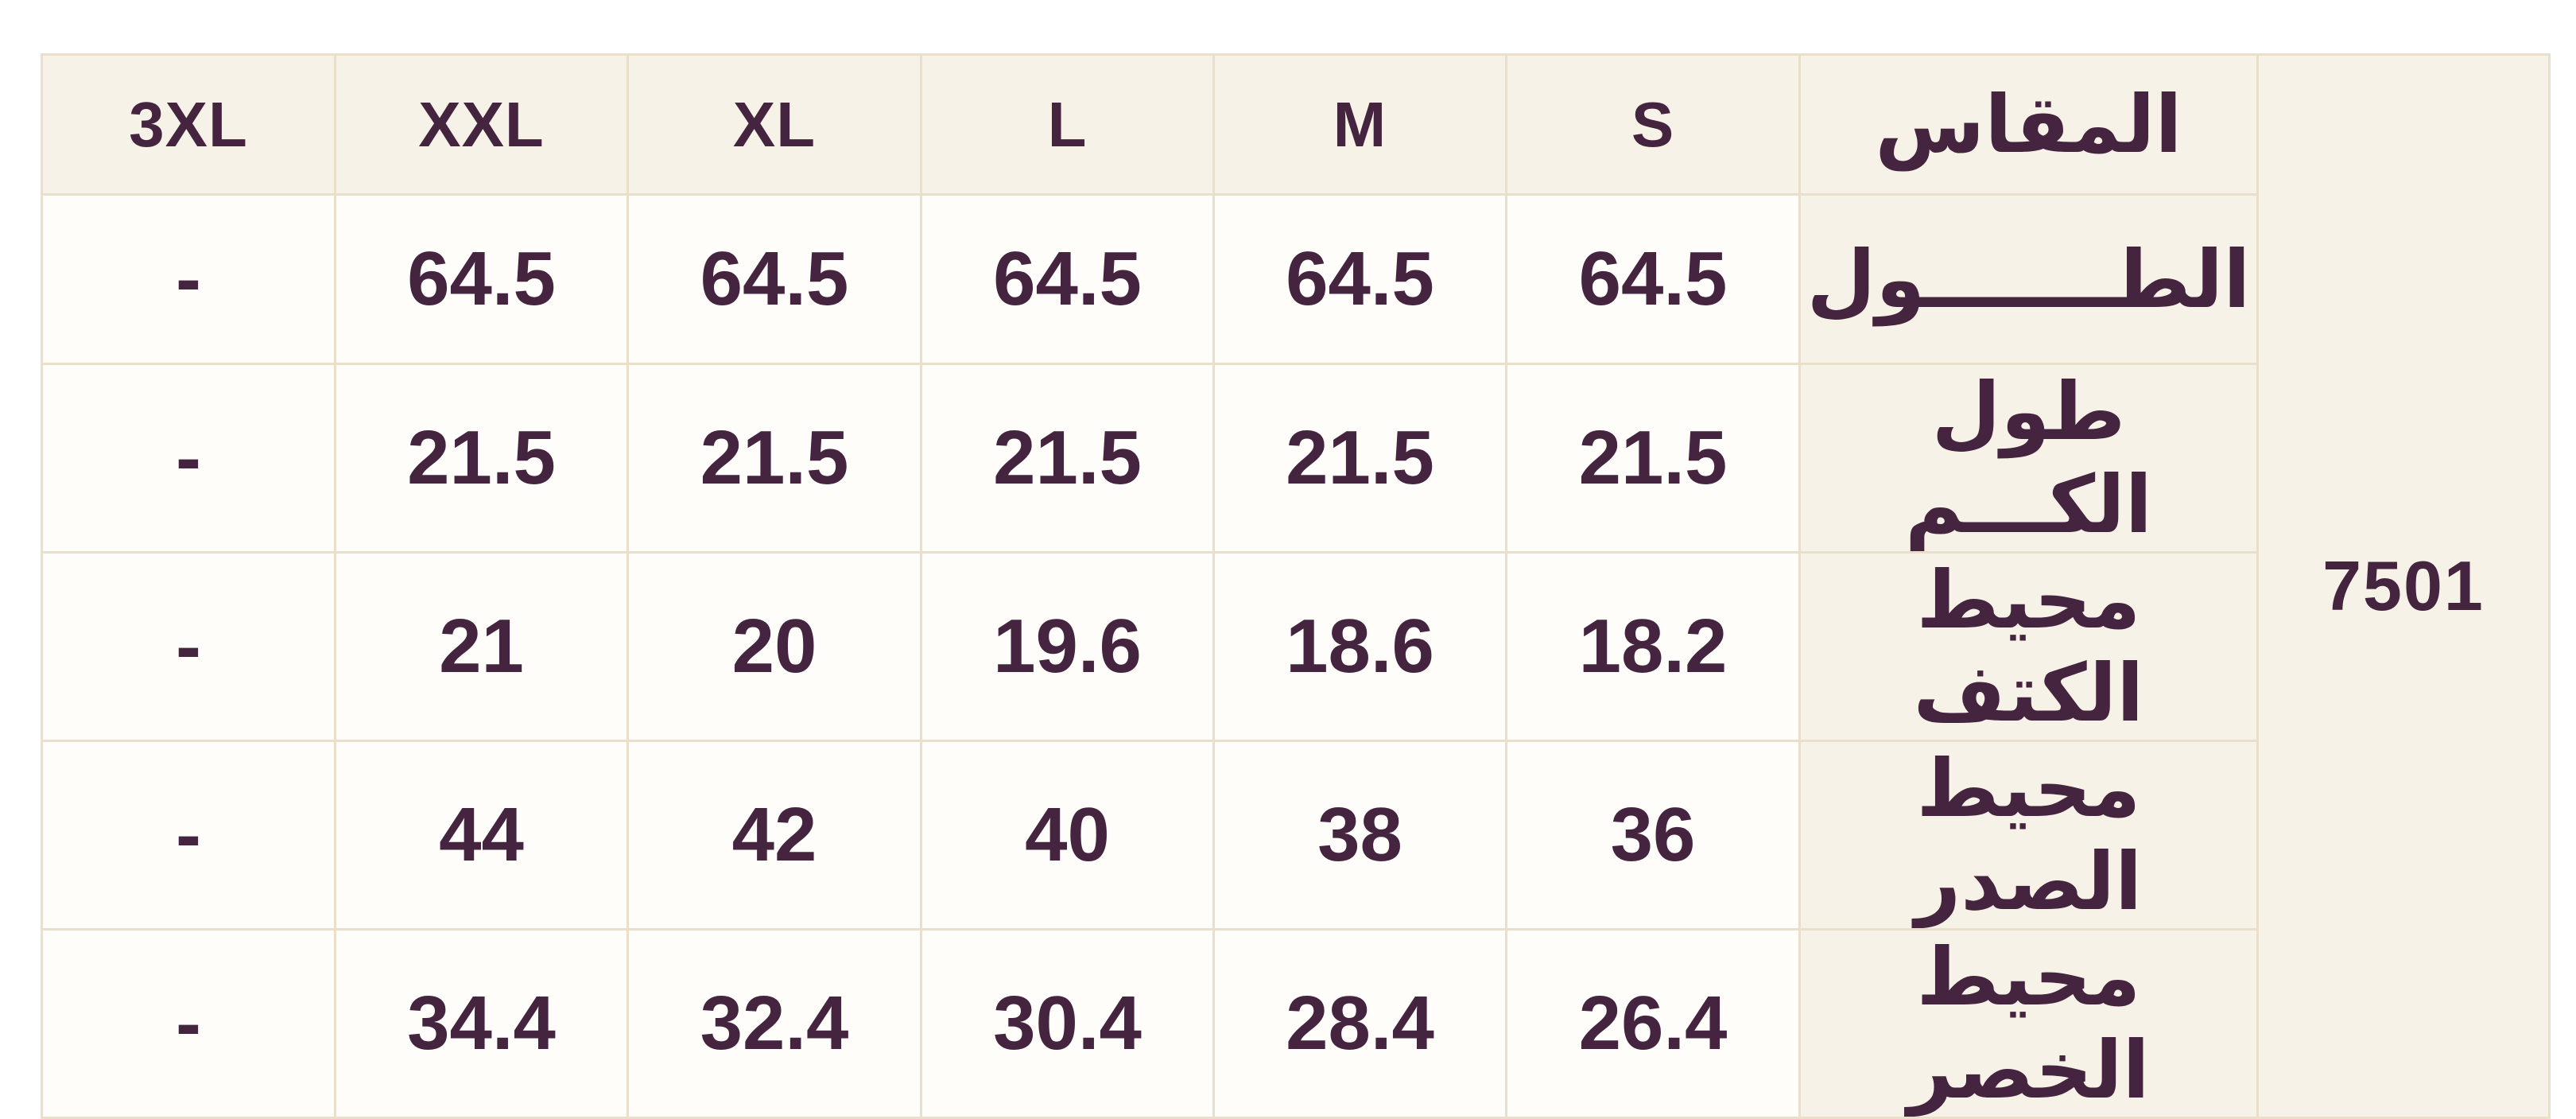 This screenshot has height=1119, width=2576. Describe the element at coordinates (1067, 1023) in the screenshot. I see `value-cell: 30.4` at that location.